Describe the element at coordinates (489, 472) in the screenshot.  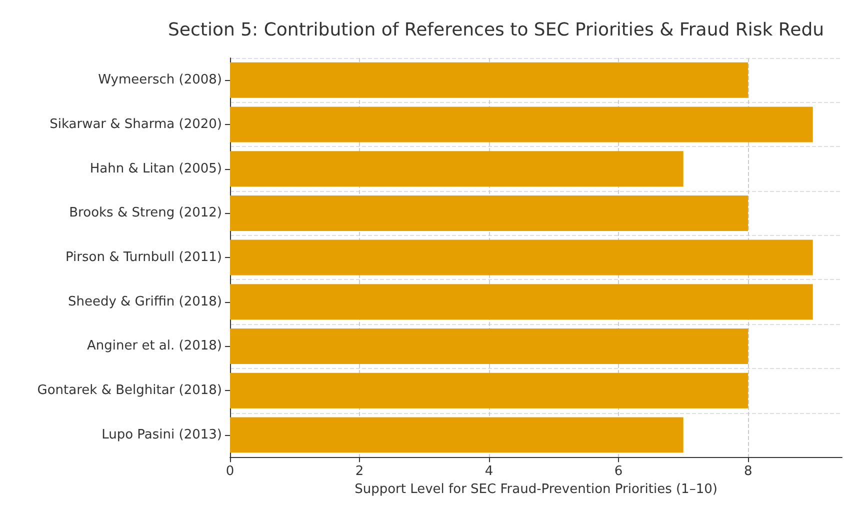
I see `x-tick-label: 4` at that location.